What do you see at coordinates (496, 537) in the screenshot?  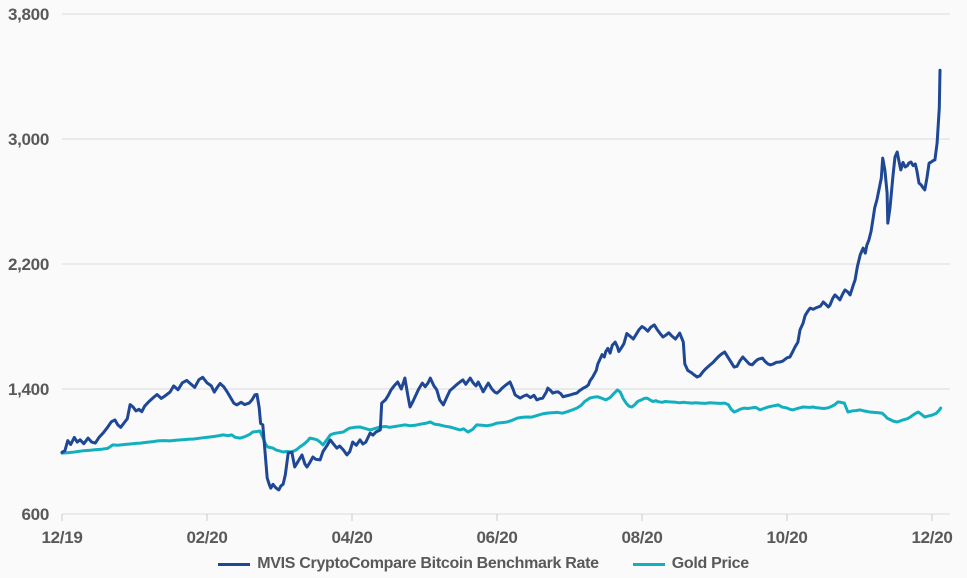 I see `x-axis-label: 06/20` at bounding box center [496, 537].